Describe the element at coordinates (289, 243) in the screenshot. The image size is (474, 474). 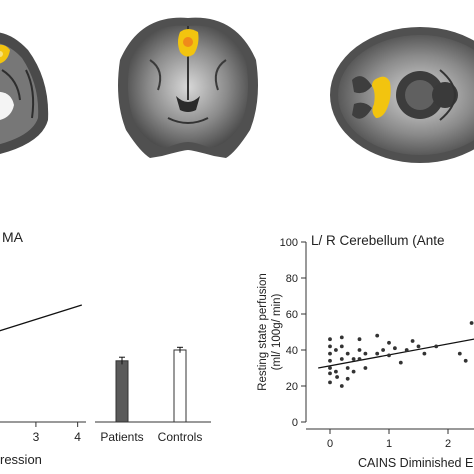
I see `y-tick-label: 100` at that location.